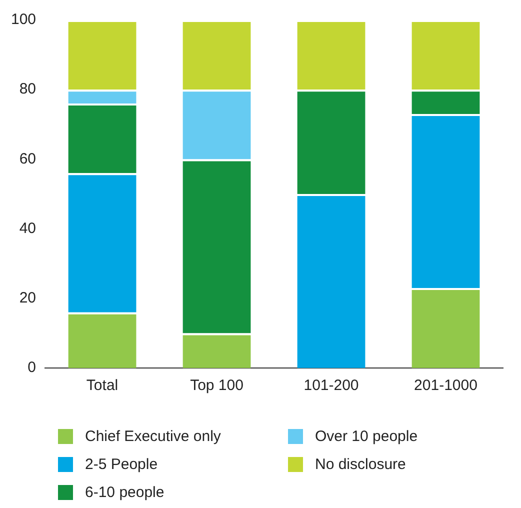  Describe the element at coordinates (121, 464) in the screenshot. I see `legend-label: 2-5 People` at that location.